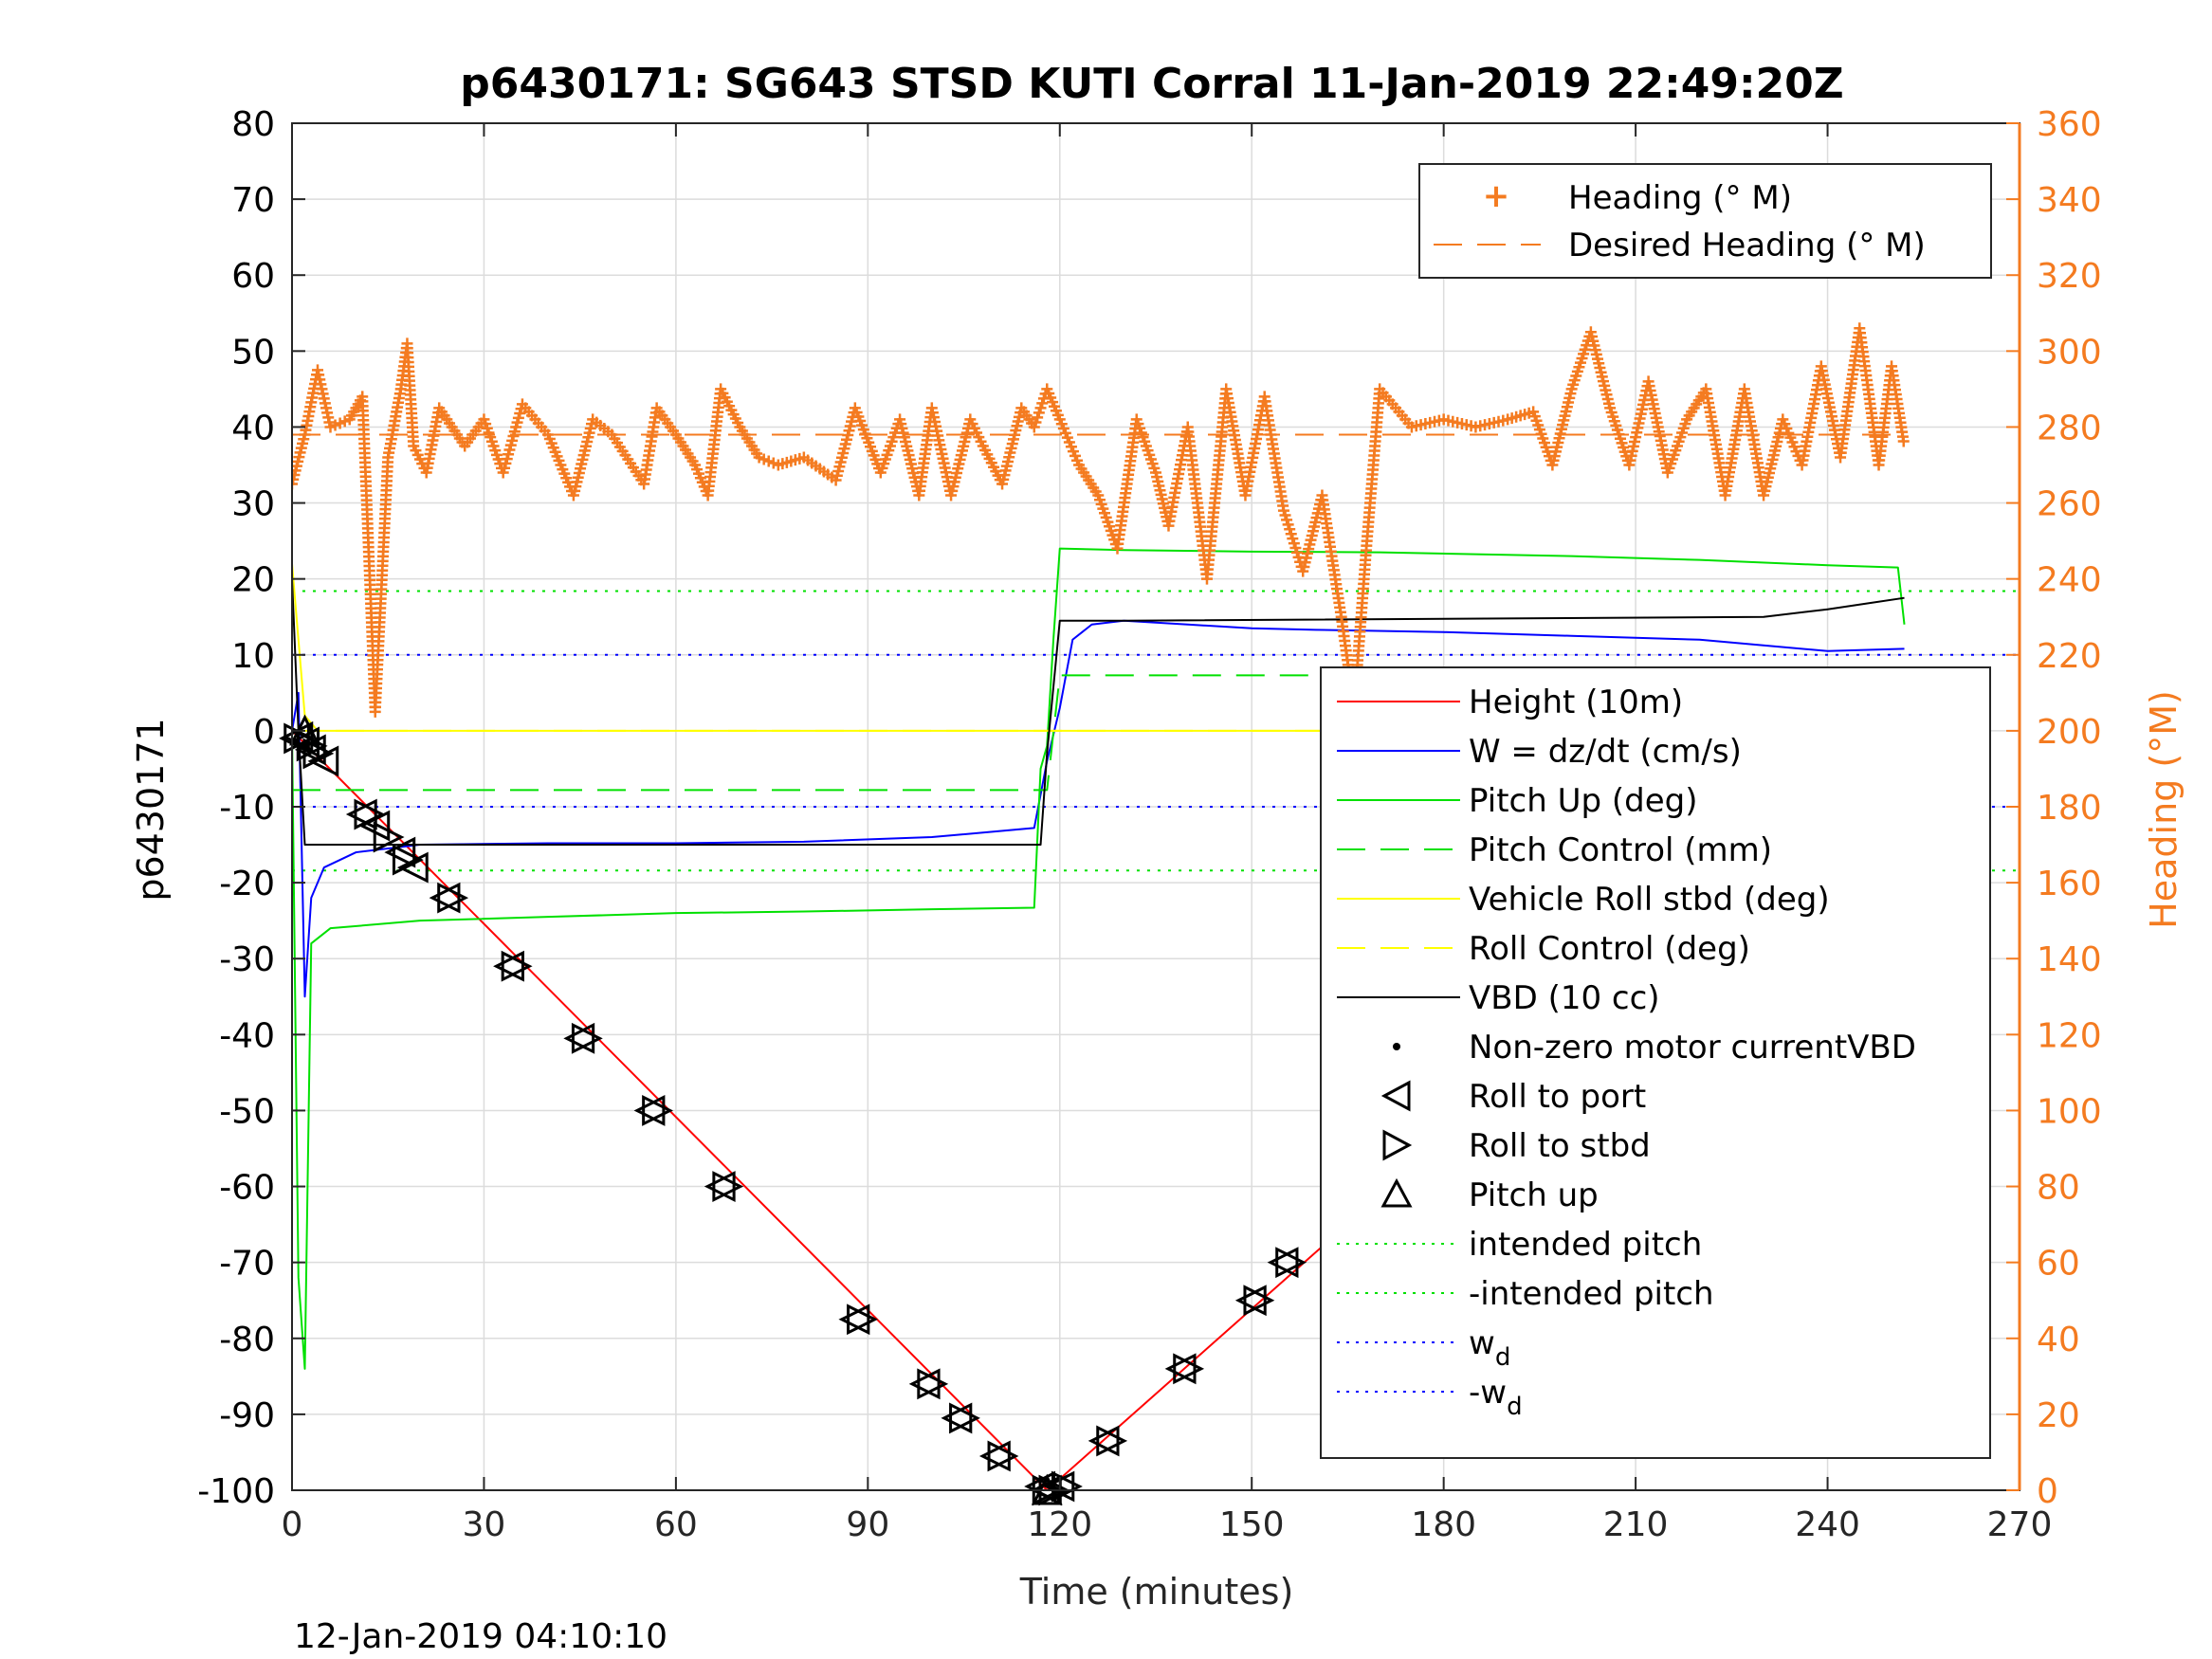 Image resolution: width=2212 pixels, height=1659 pixels. I want to click on y-axis-left-label: p6430171, so click(151, 809).